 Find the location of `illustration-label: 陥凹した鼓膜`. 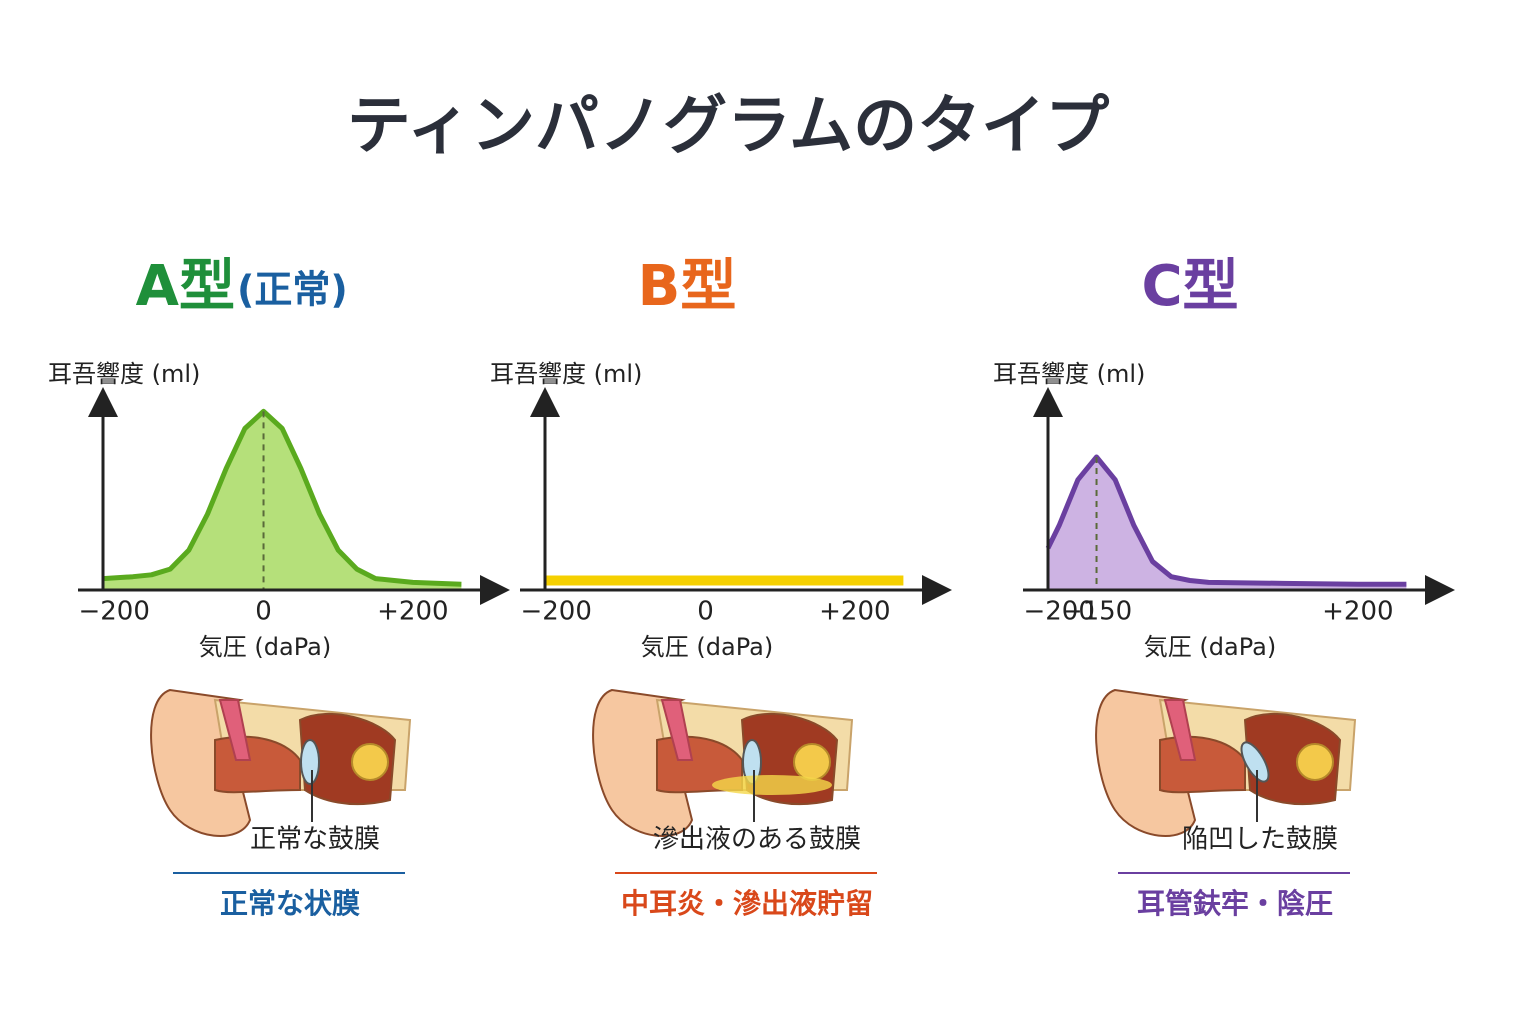

illustration-label: 陥凹した鼓膜 is located at coordinates (1260, 840).